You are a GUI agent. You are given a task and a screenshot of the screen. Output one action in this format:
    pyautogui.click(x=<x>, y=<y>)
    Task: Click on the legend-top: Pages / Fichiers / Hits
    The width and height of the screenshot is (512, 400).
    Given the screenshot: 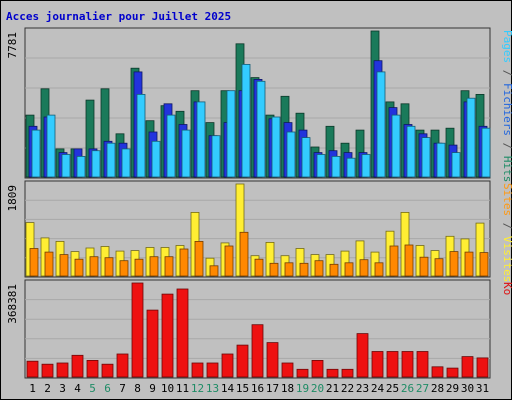 What is the action you would take?
    pyautogui.click(x=506, y=106)
    